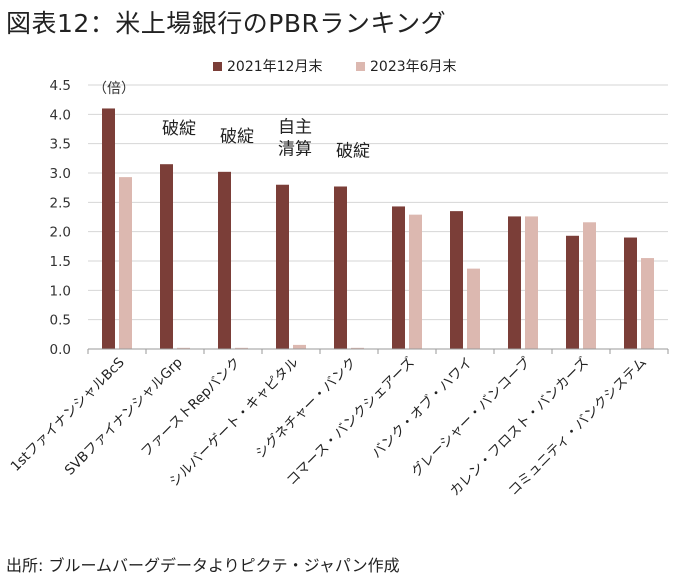  I want to click on annotation-label: 自主, so click(295, 128).